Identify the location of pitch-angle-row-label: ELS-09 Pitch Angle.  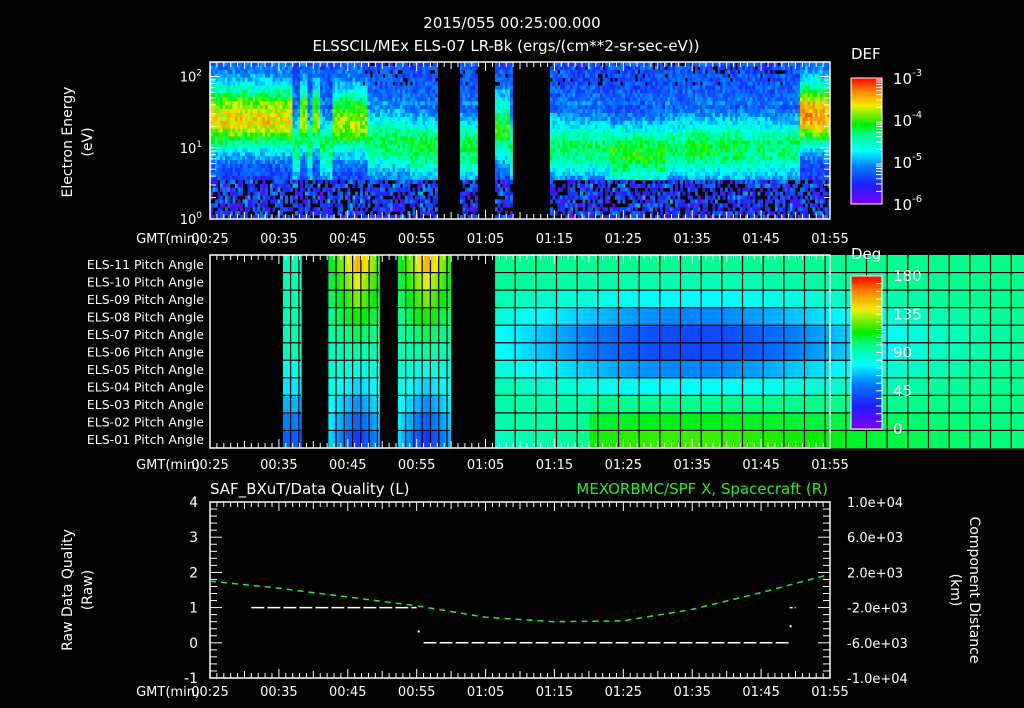
(145, 299).